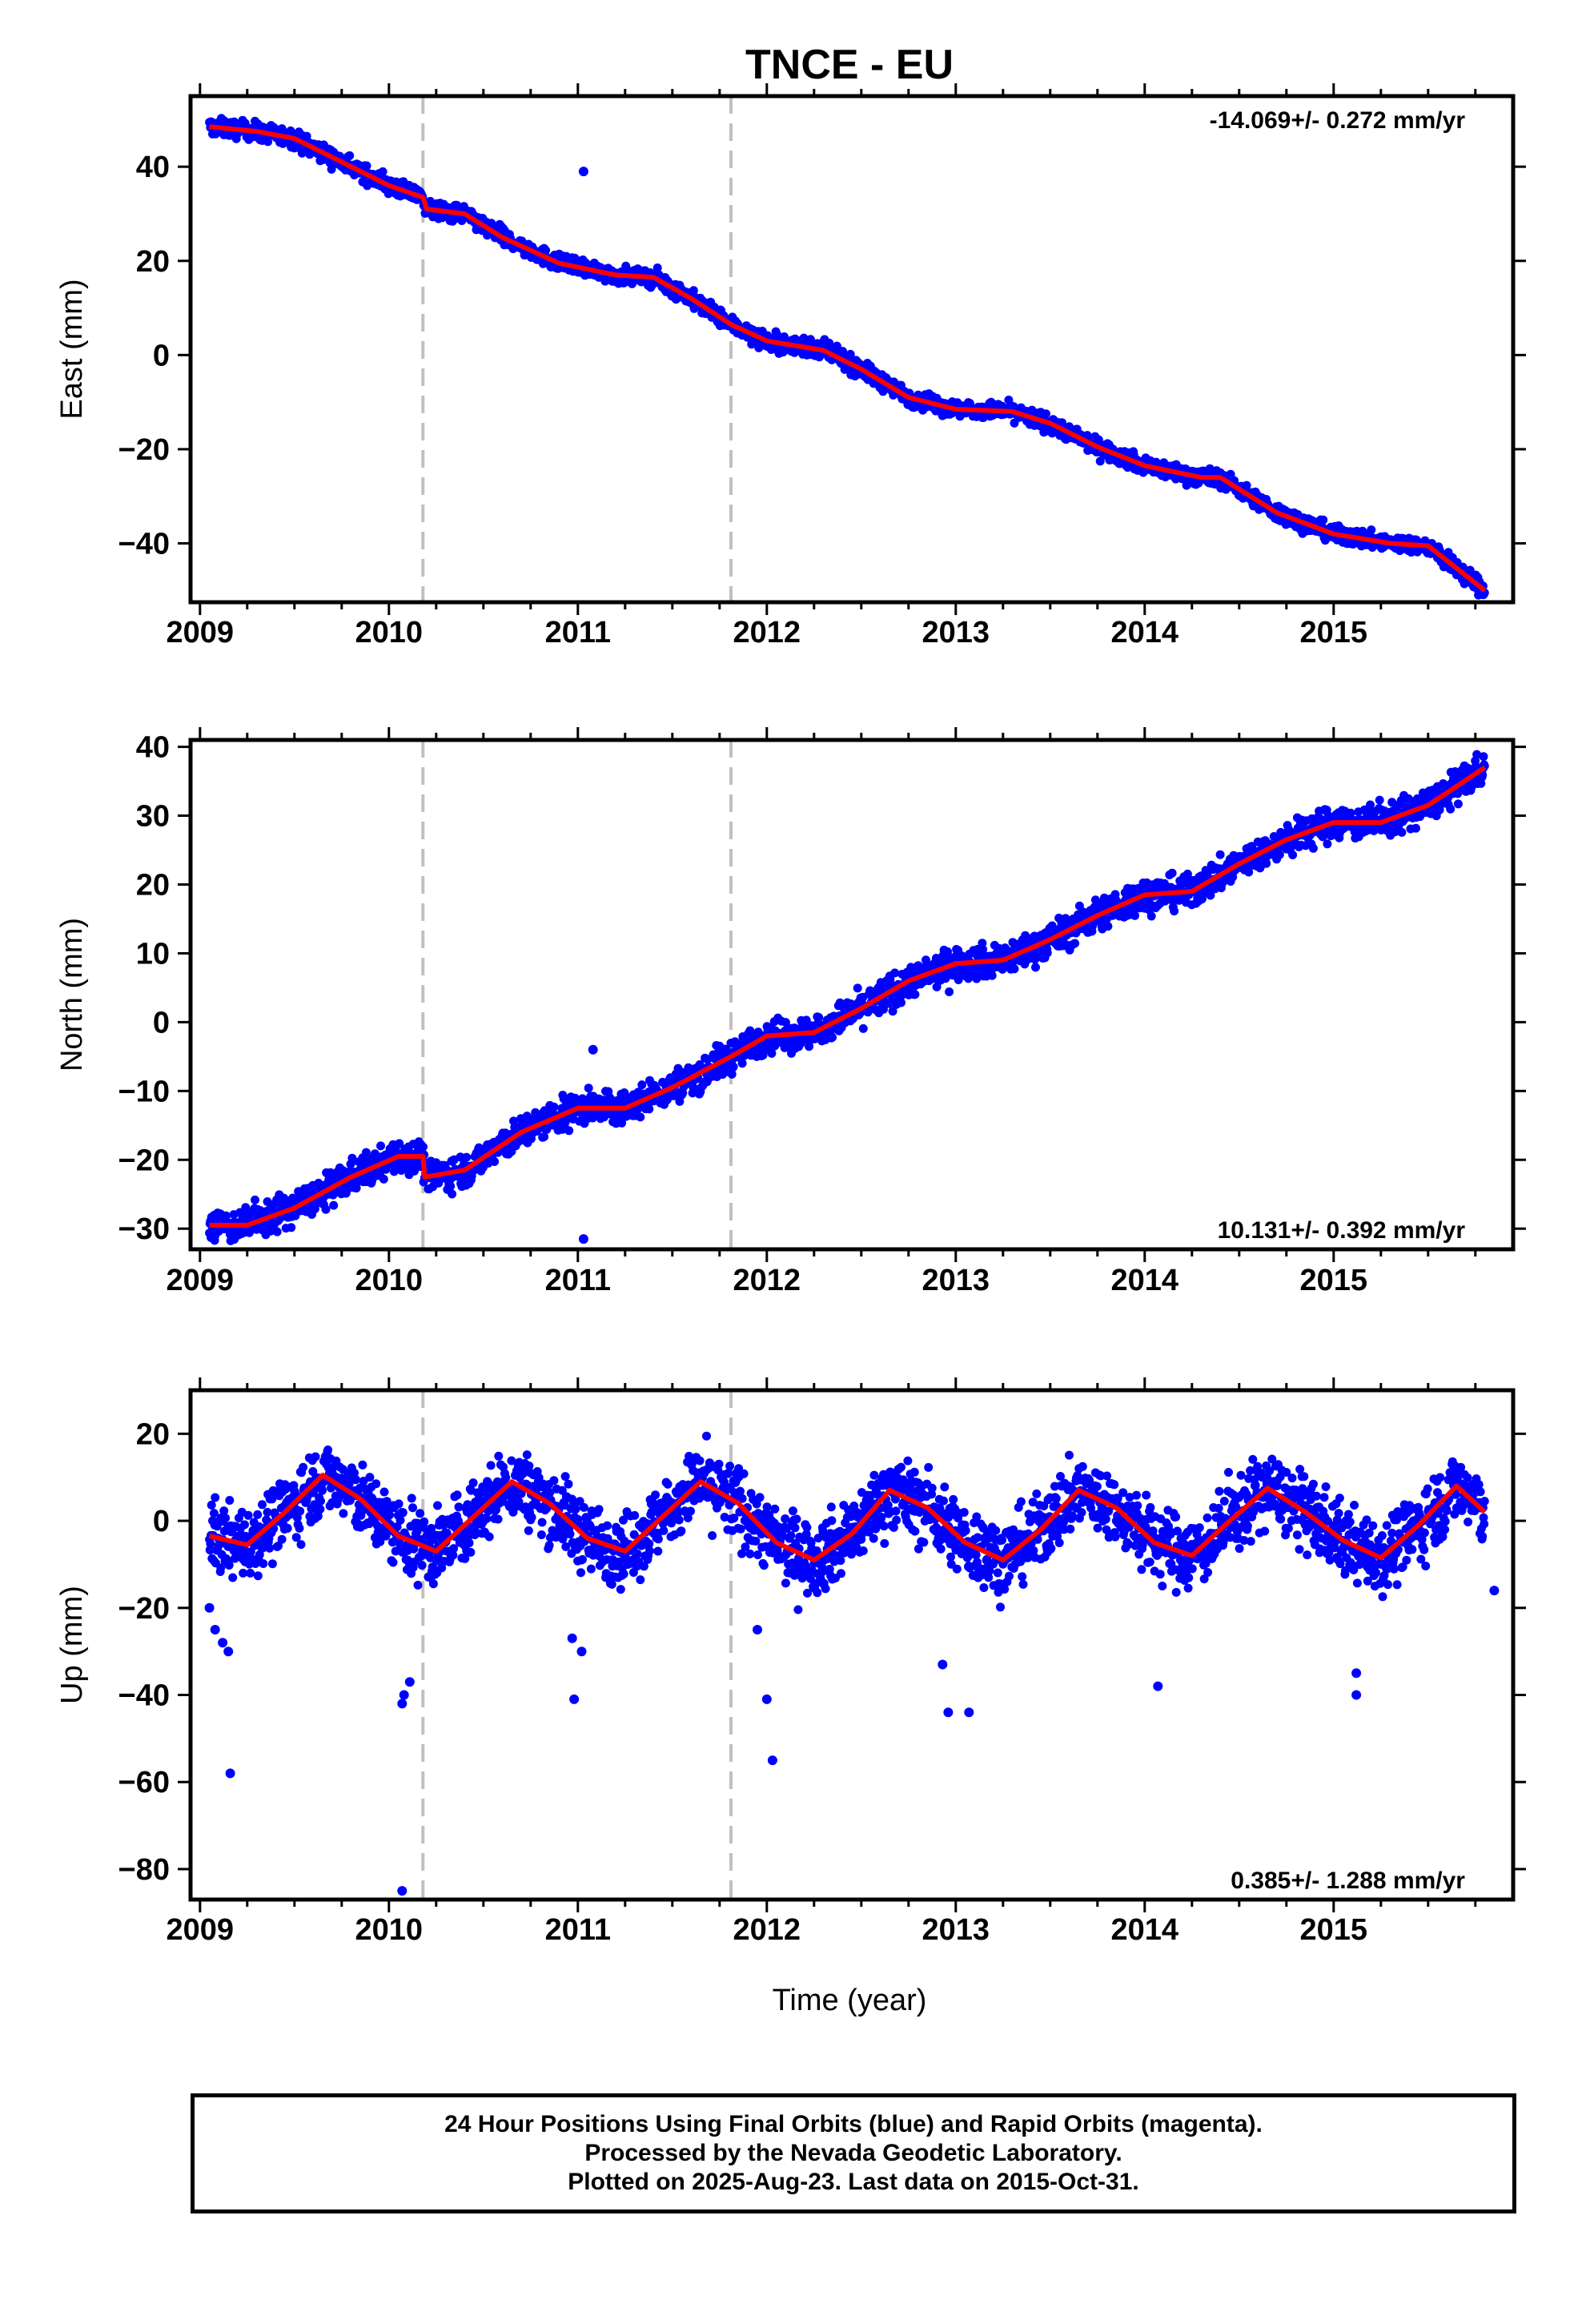  I want to click on y-tick-label: 20, so click(153, 262).